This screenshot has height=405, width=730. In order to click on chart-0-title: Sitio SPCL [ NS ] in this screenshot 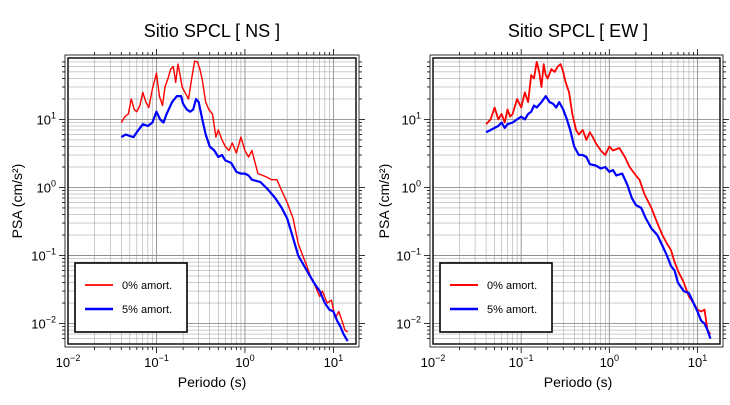, I will do `click(212, 31)`.